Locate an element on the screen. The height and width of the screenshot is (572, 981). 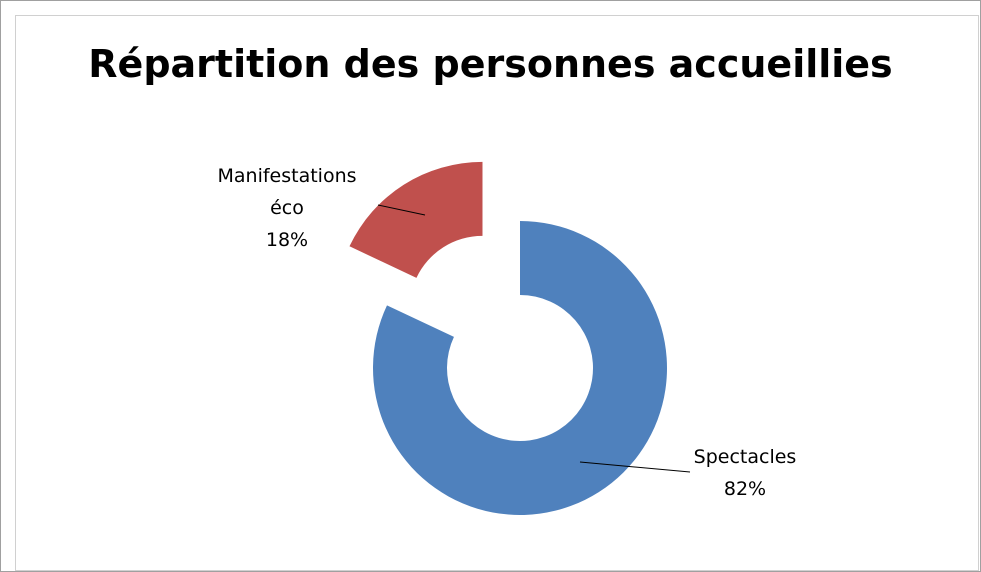
chart-title: Répartition des personnes accueillies is located at coordinates (490, 64).